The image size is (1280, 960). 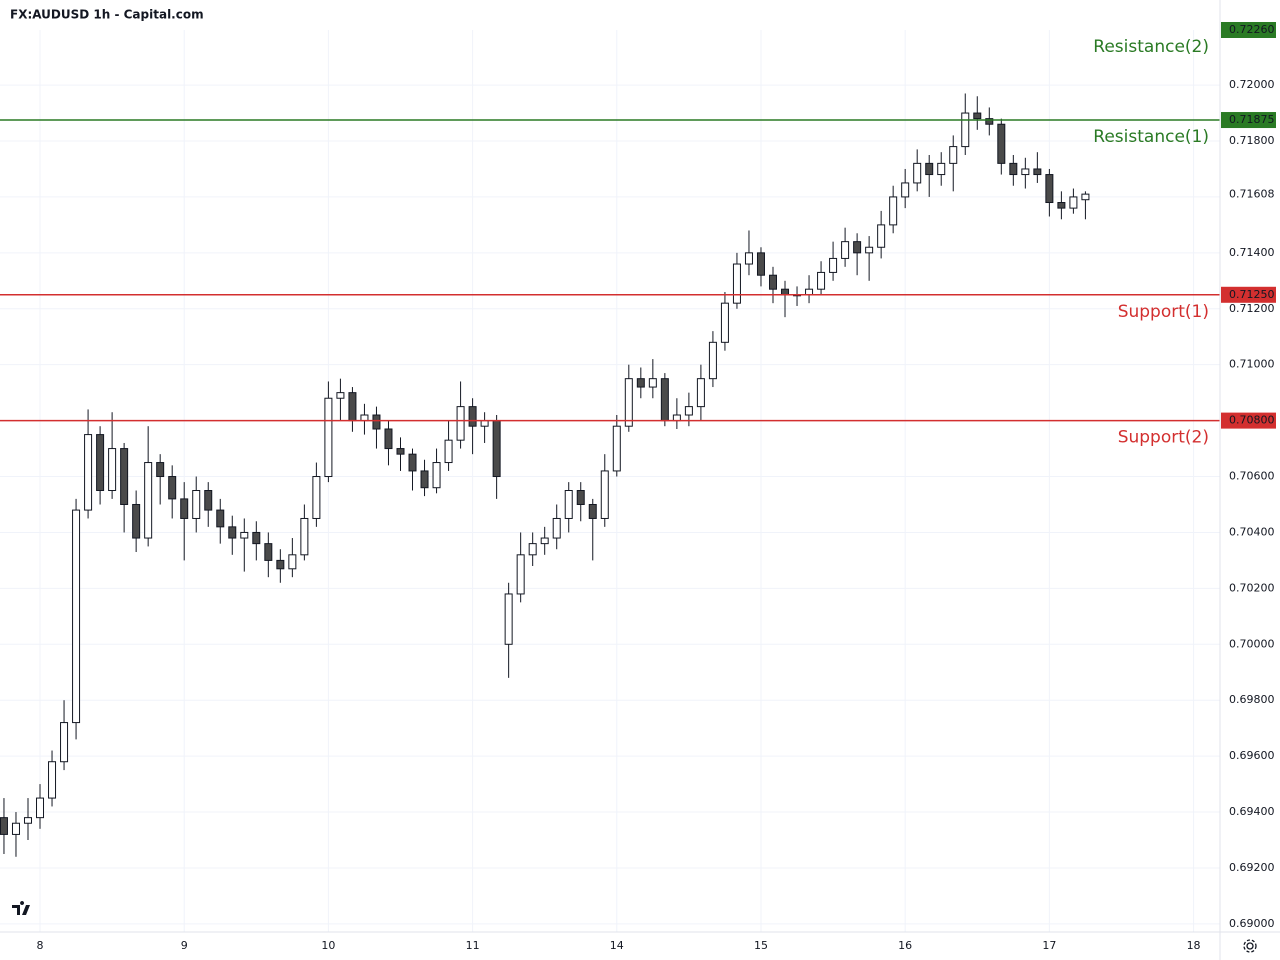 I want to click on level-badge-label: 0.70800, so click(x=1252, y=420).